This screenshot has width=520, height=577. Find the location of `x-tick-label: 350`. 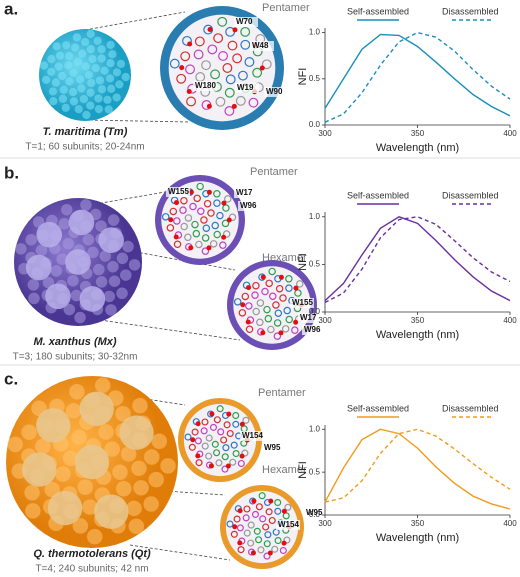

x-tick-label: 350 is located at coordinates (418, 320).